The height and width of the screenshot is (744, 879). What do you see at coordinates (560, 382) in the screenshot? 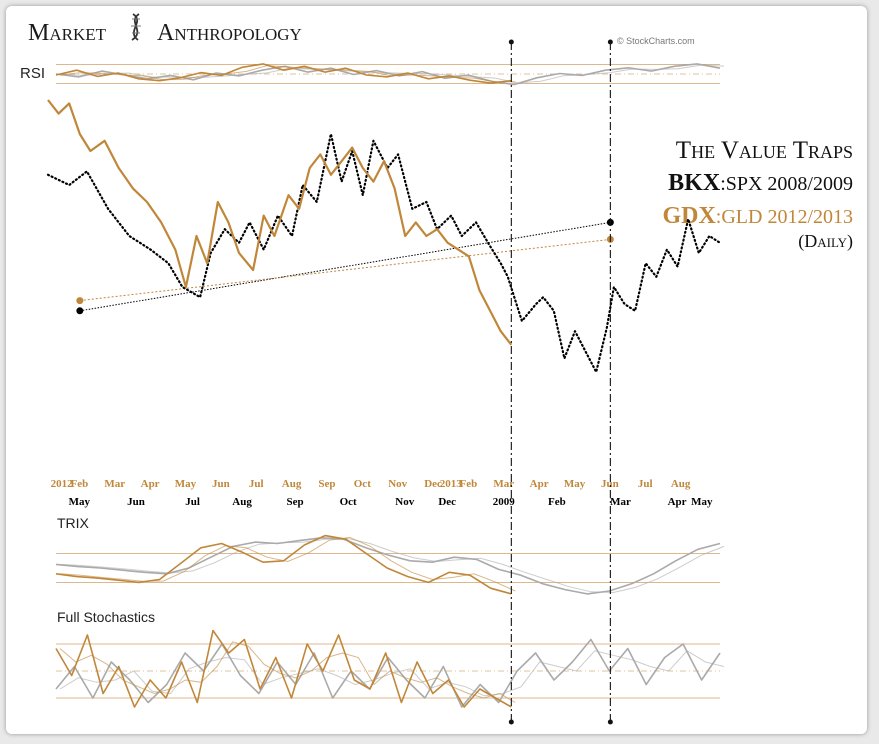
I see `vertical-markers` at bounding box center [560, 382].